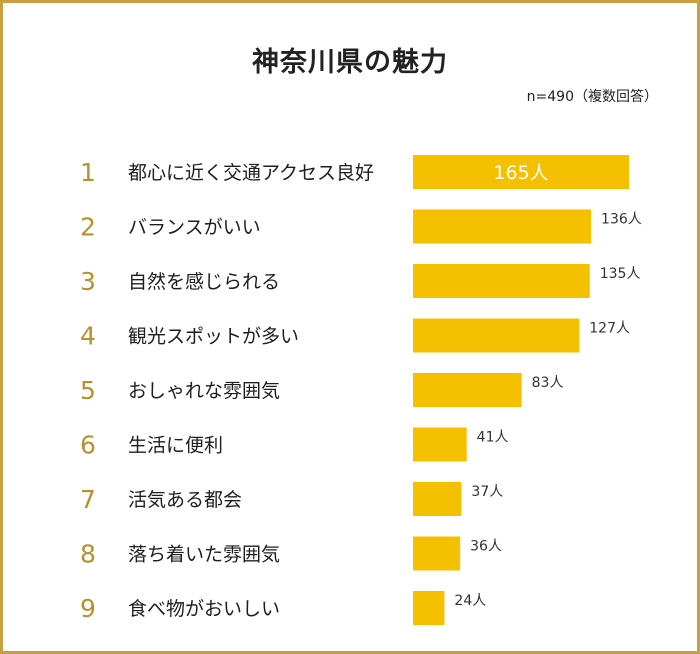 This screenshot has width=700, height=654. What do you see at coordinates (175, 446) in the screenshot?
I see `category-label: 生活に便利` at bounding box center [175, 446].